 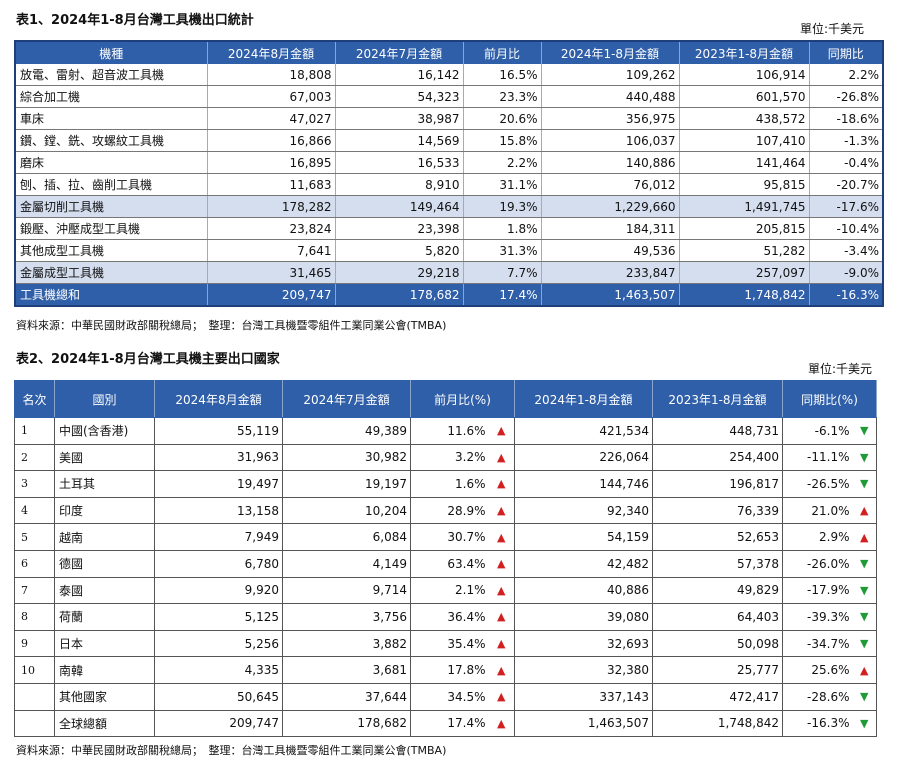 I want to click on aug-2024-value: 16,895, so click(x=271, y=162).